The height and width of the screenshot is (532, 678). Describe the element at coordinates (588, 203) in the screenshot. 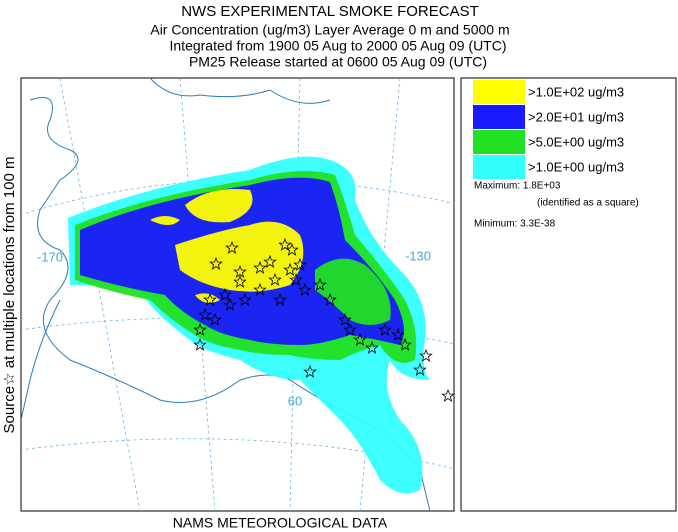

I see `maximum-note: (identified as a square)` at that location.